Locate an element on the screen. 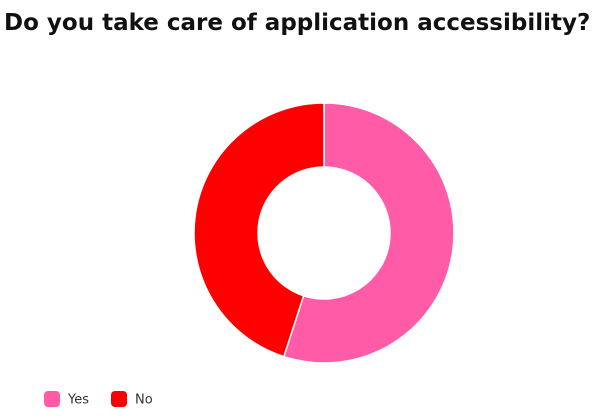 This screenshot has height=418, width=597. donut-segment is located at coordinates (259, 230).